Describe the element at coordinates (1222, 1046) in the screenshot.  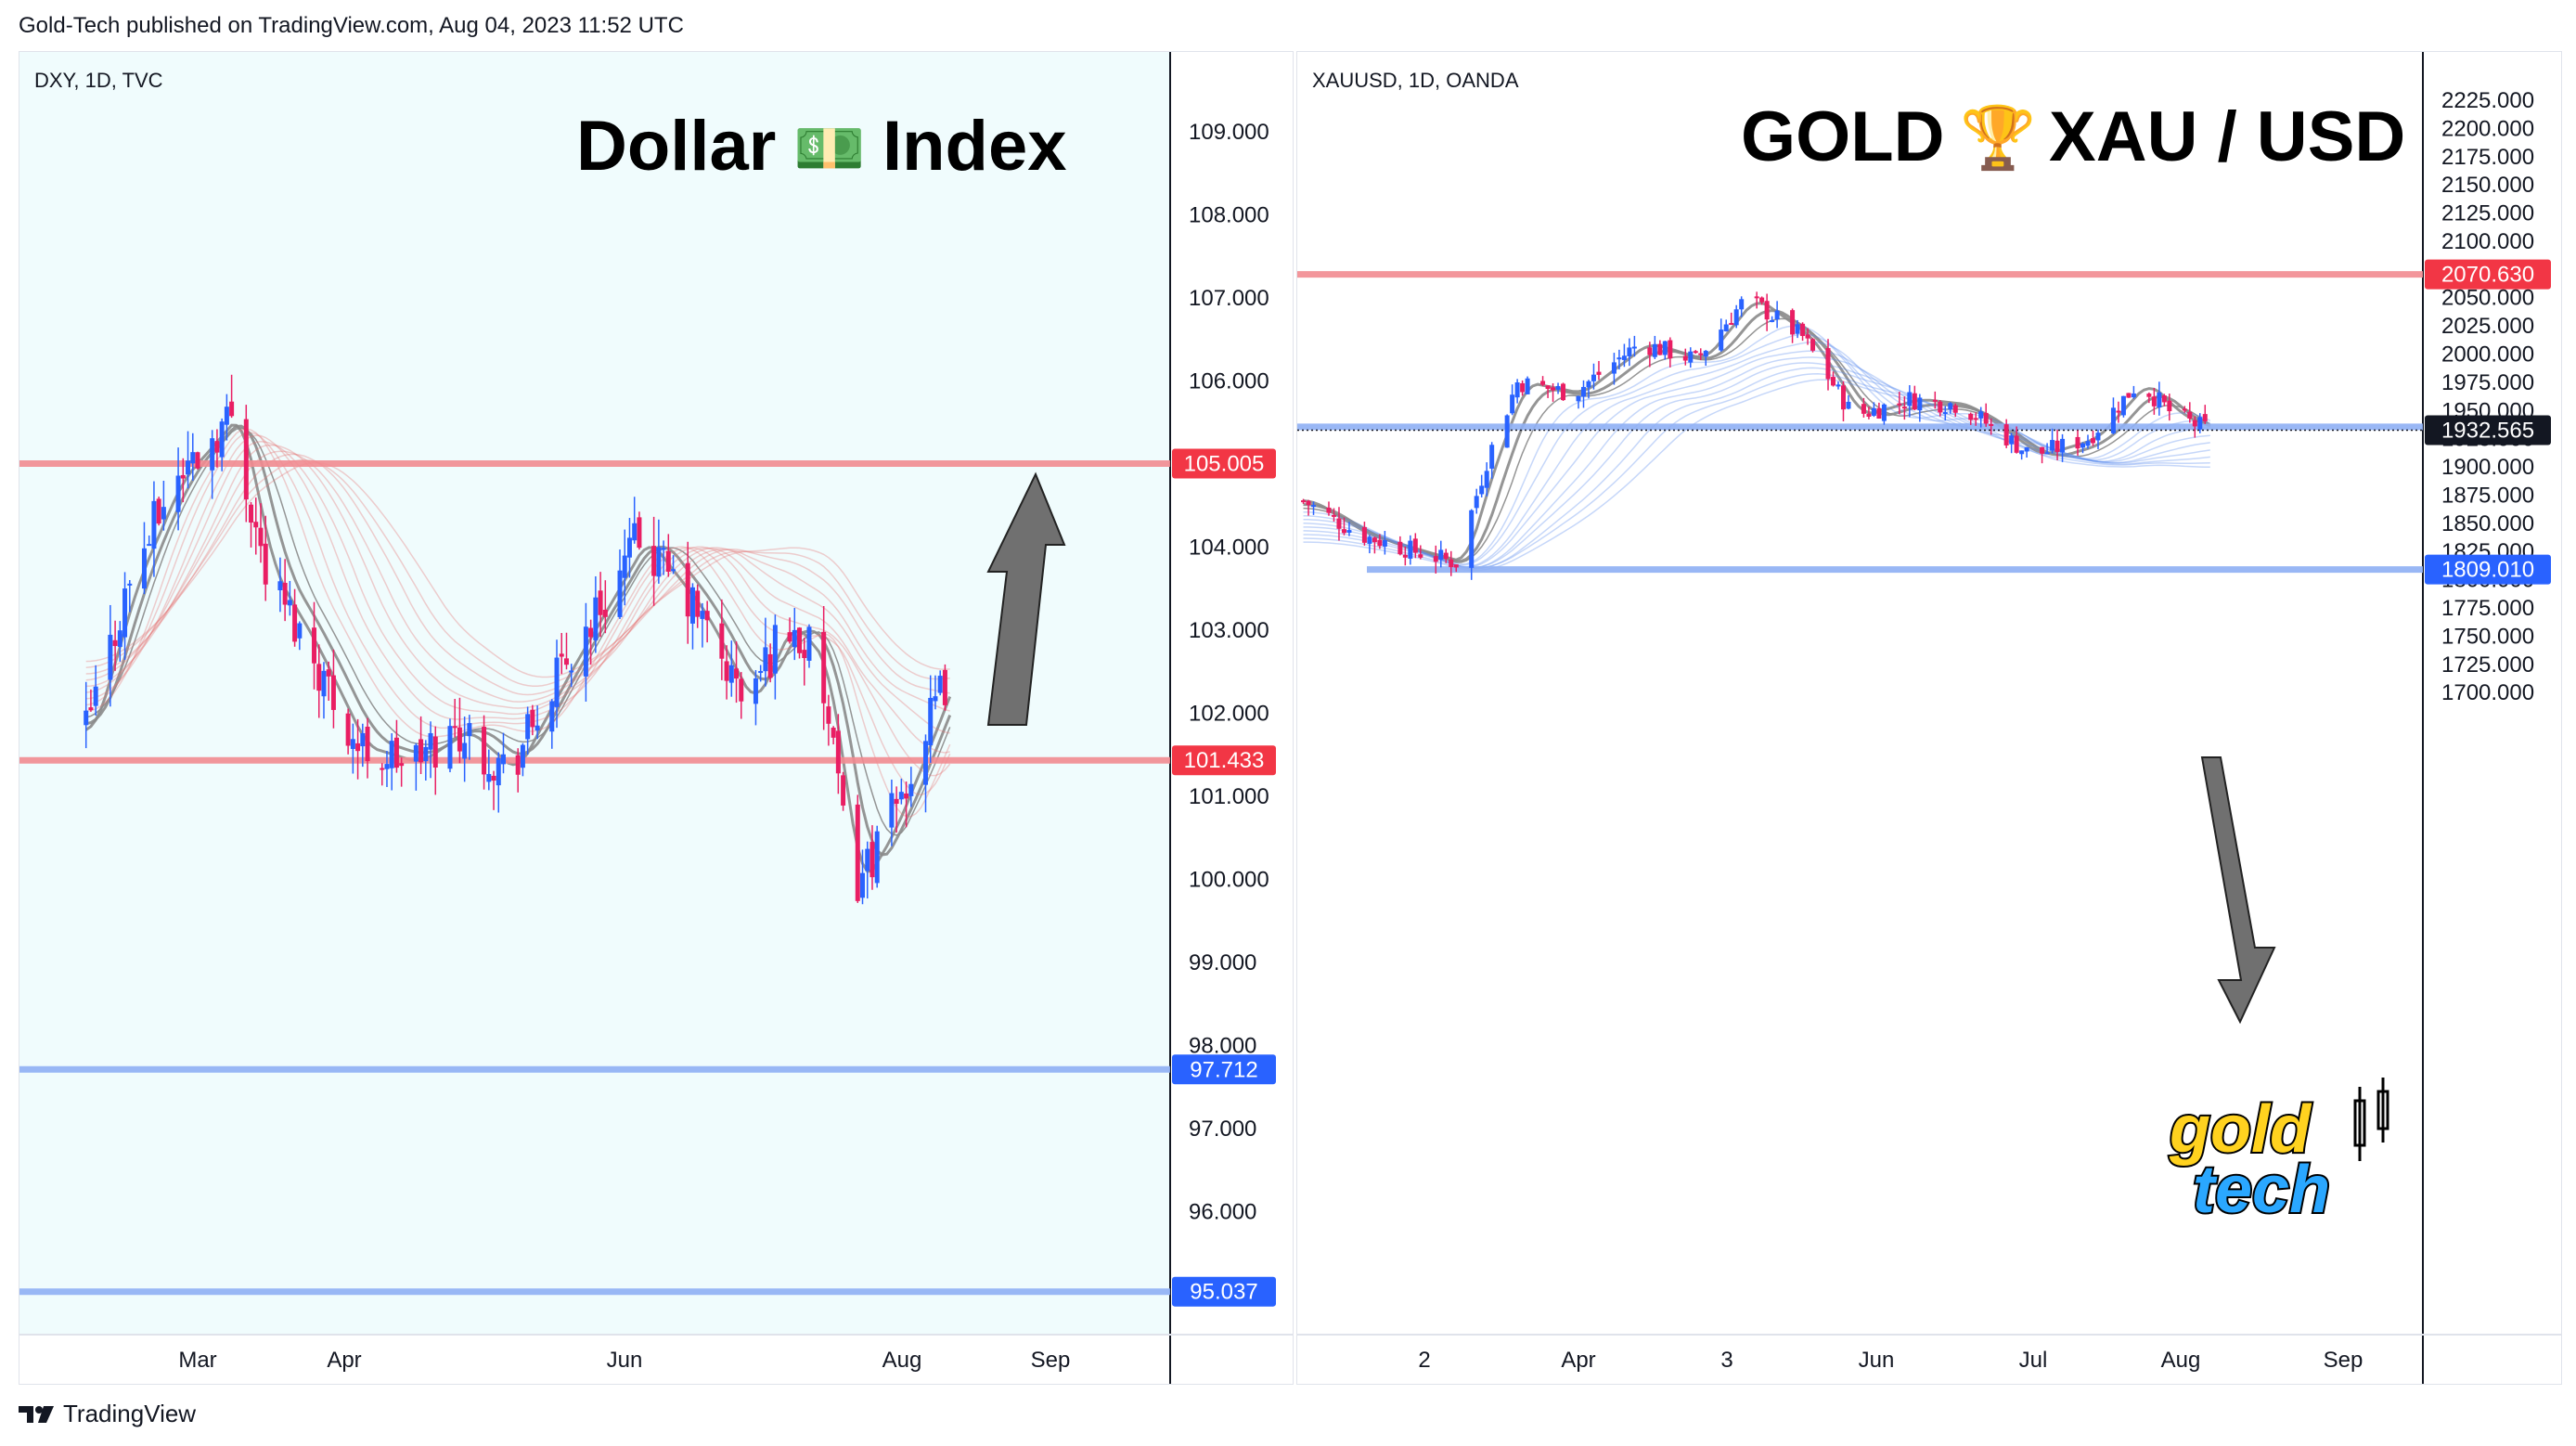
I see `y-tick-label: 98.000` at that location.